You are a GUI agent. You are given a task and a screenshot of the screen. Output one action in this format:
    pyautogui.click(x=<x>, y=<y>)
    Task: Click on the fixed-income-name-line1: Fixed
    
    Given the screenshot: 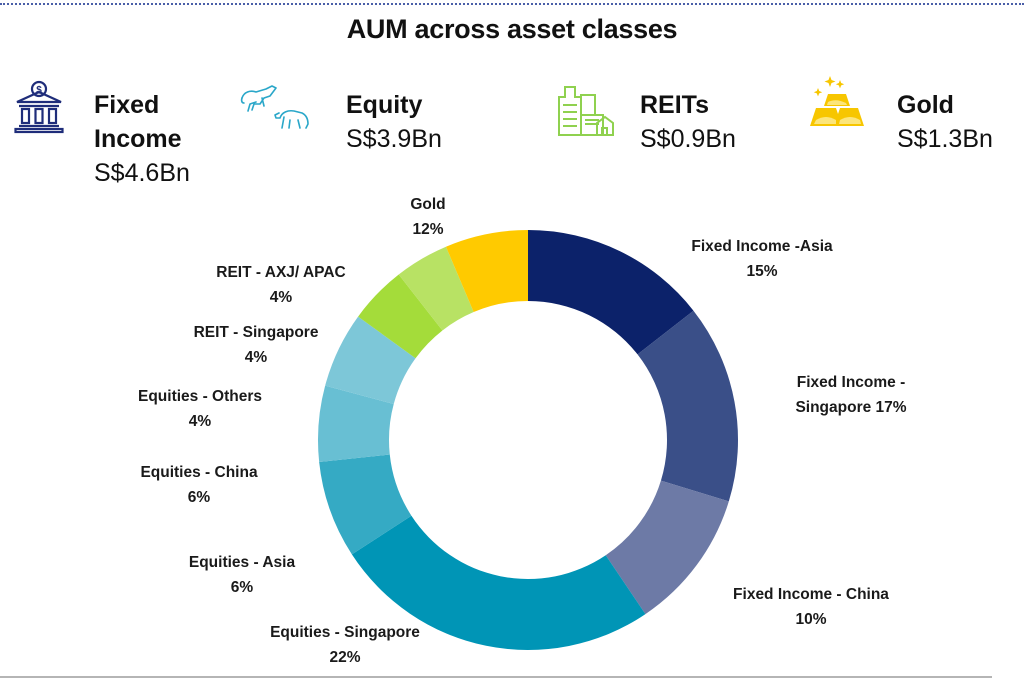 What is the action you would take?
    pyautogui.click(x=127, y=105)
    